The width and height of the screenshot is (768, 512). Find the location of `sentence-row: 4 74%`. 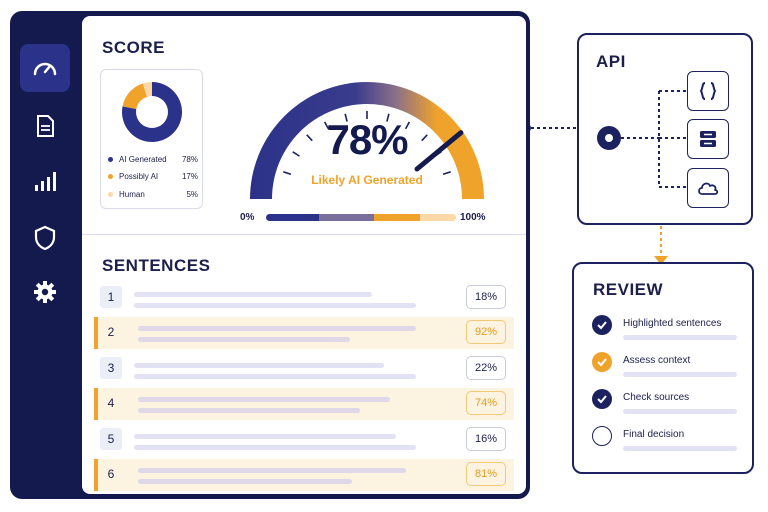

sentence-row: 4 74% is located at coordinates (304, 404).